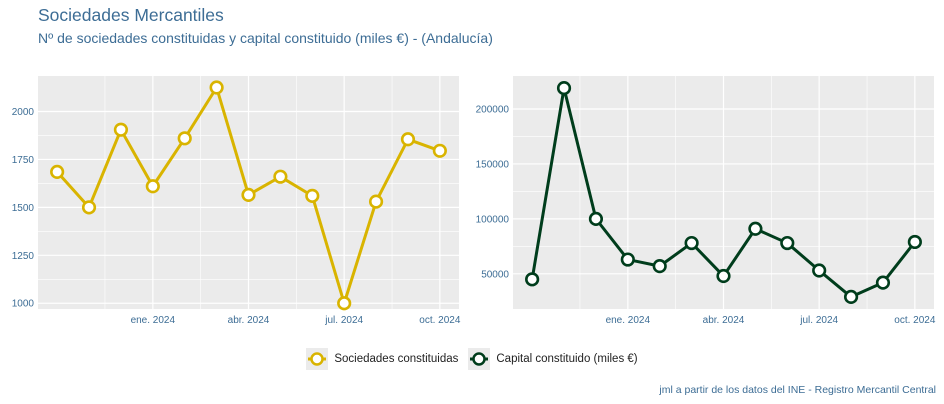  I want to click on y-tick-label-capital: 50000, so click(495, 274).